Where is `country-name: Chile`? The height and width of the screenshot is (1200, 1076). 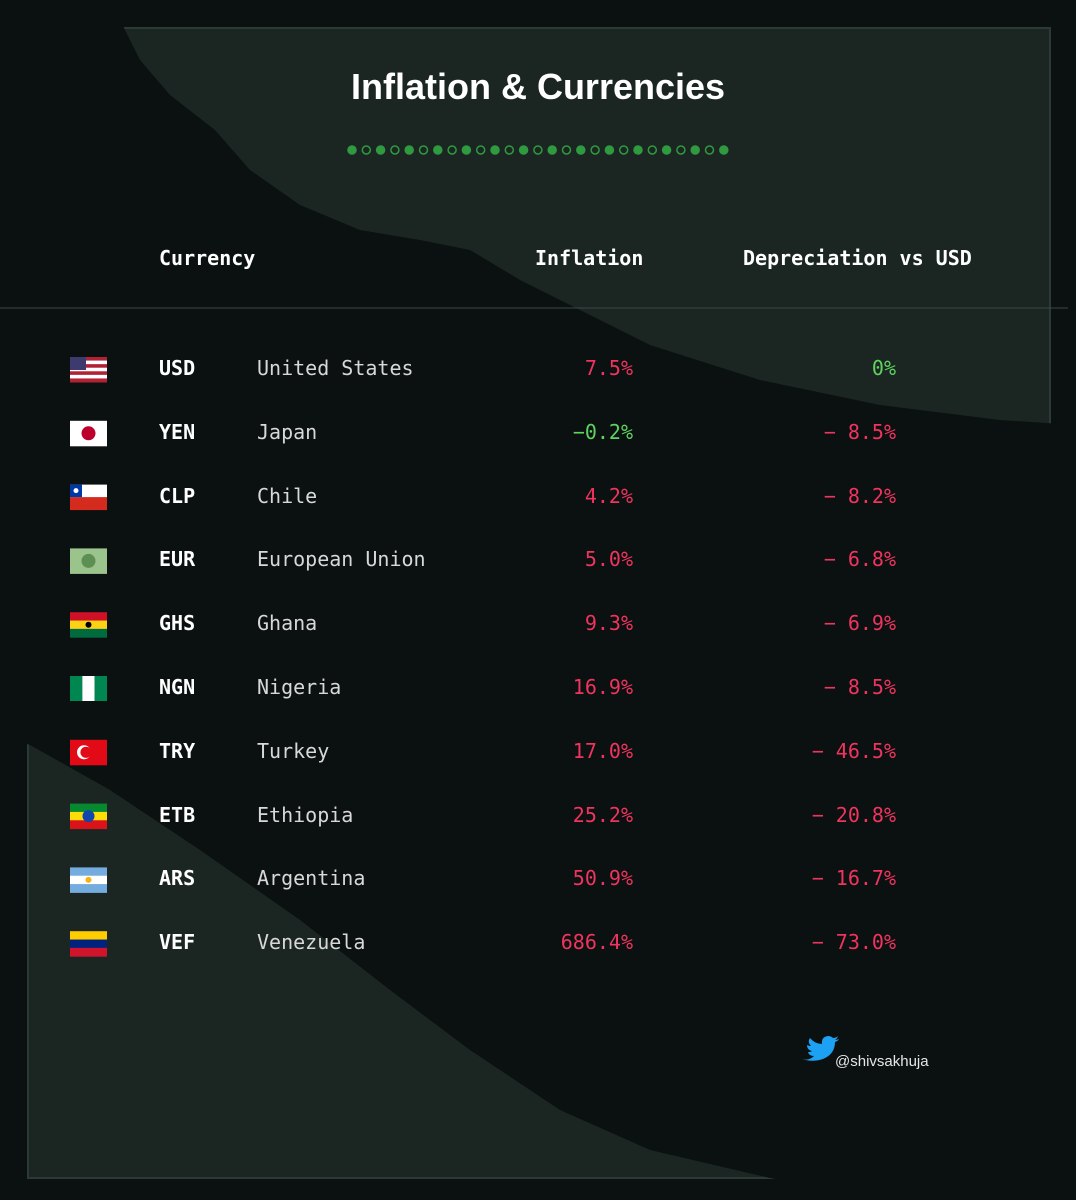 country-name: Chile is located at coordinates (287, 495).